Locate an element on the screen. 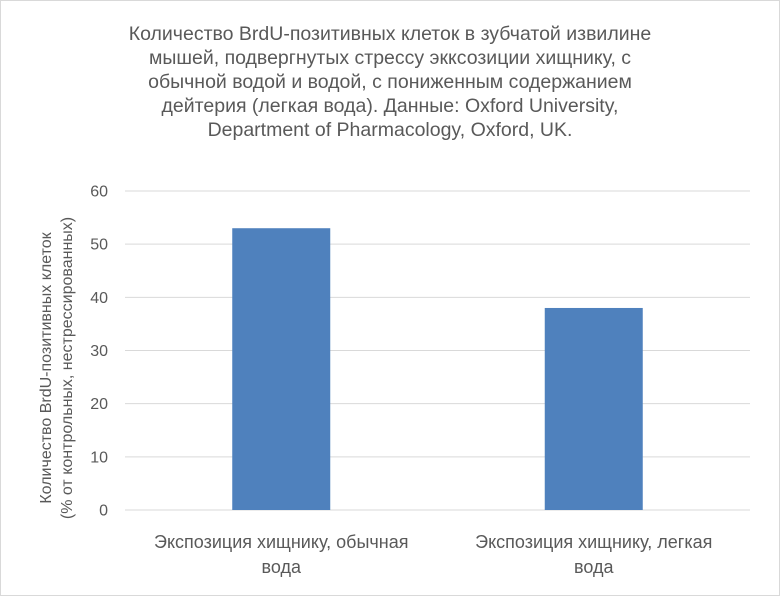  y-axis-title-line: Количество BrdU-позитивных клеток is located at coordinates (46, 367).